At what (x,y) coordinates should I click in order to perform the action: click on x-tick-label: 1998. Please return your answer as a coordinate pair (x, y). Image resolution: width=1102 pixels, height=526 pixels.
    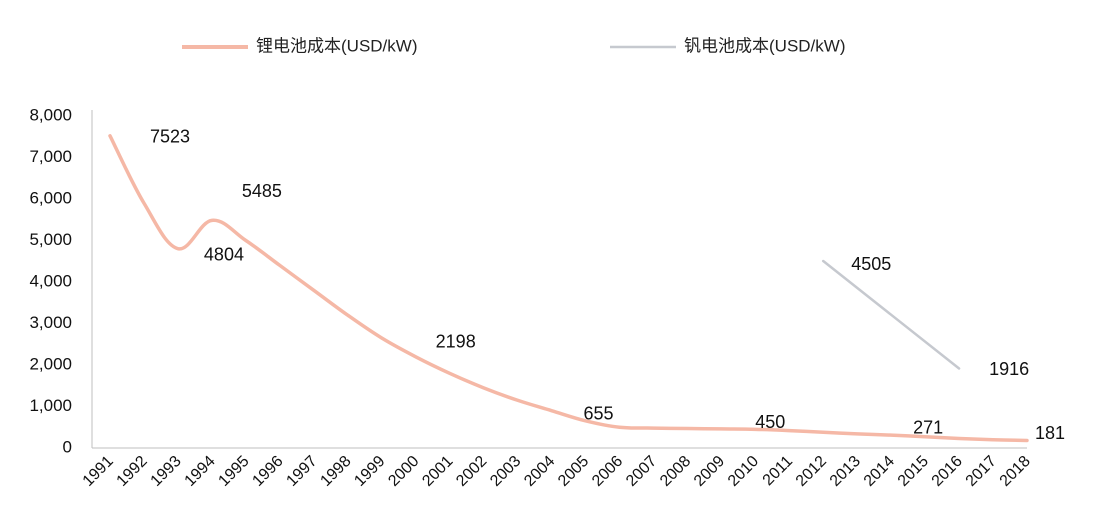
    Looking at the image, I should click on (335, 471).